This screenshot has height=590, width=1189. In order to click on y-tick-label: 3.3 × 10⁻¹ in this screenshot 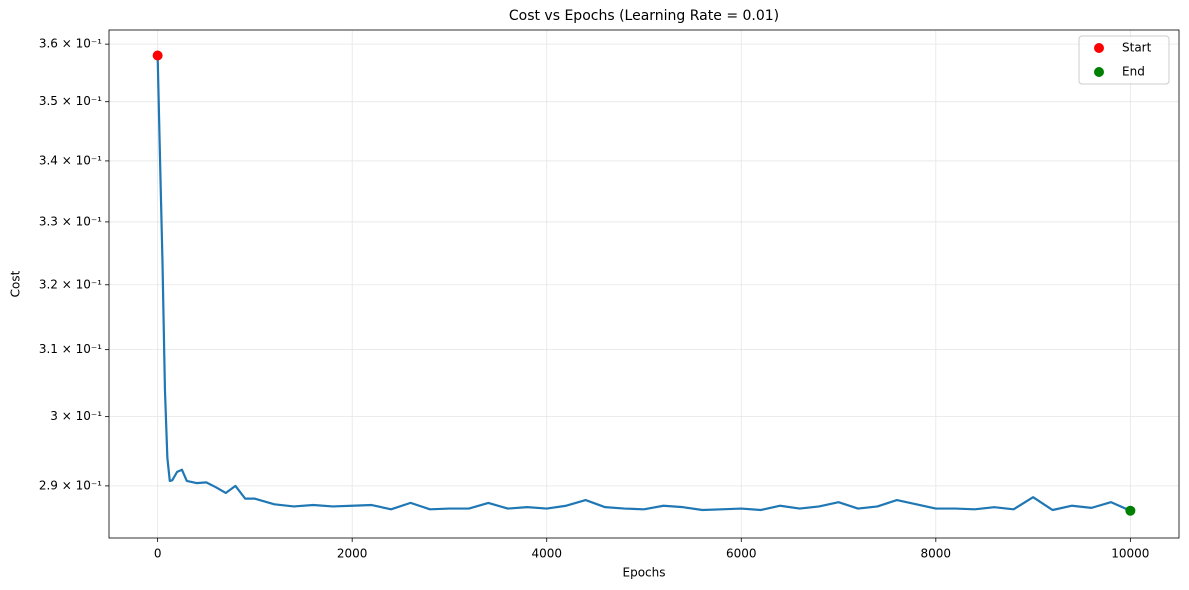, I will do `click(70, 221)`.